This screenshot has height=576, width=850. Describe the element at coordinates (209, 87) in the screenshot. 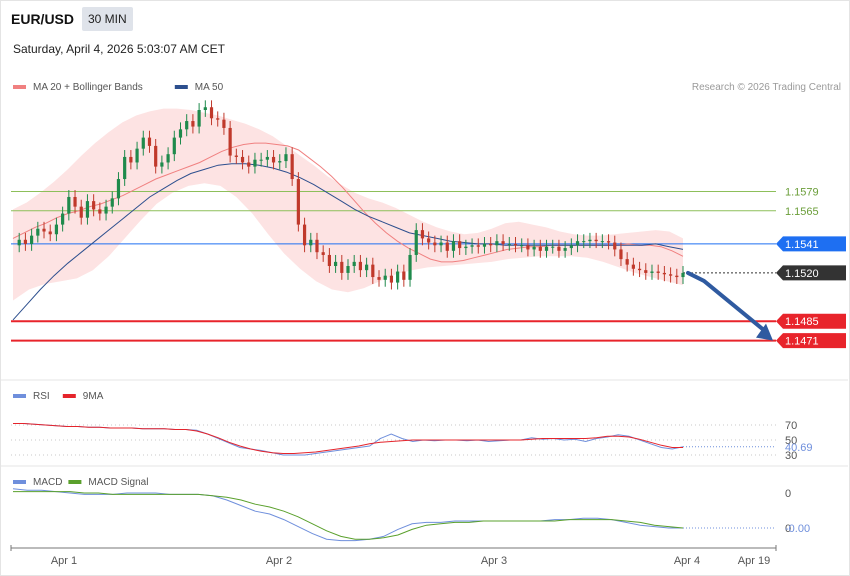

I see `legend-label: MA 50` at that location.